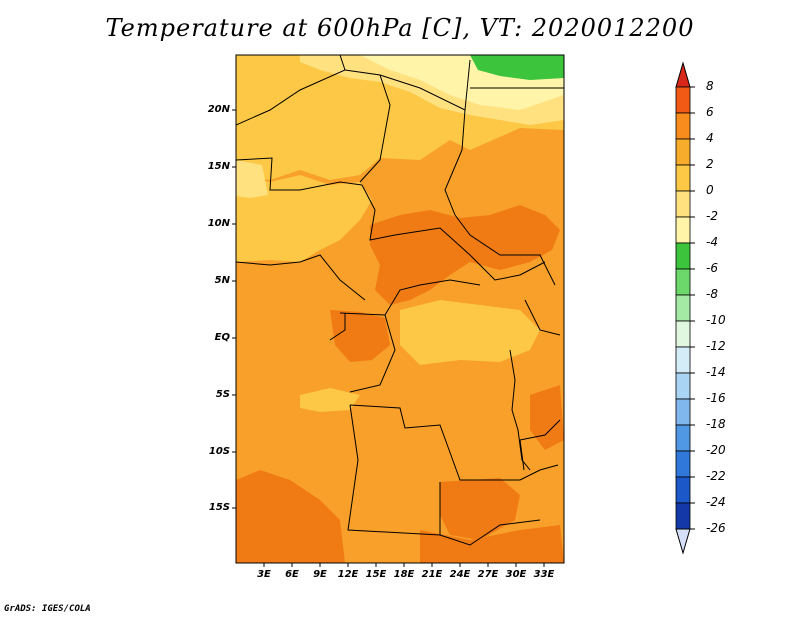 The width and height of the screenshot is (800, 618). I want to click on colorbar-label: 8, so click(710, 86).